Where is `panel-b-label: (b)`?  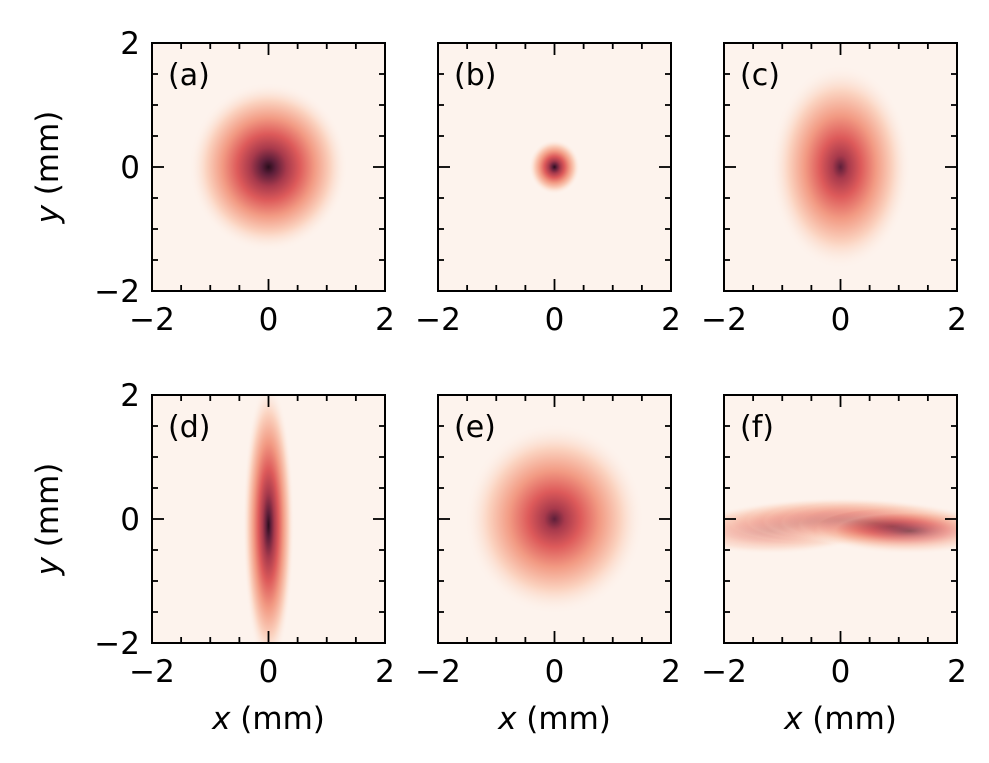
panel-b-label: (b) is located at coordinates (475, 75).